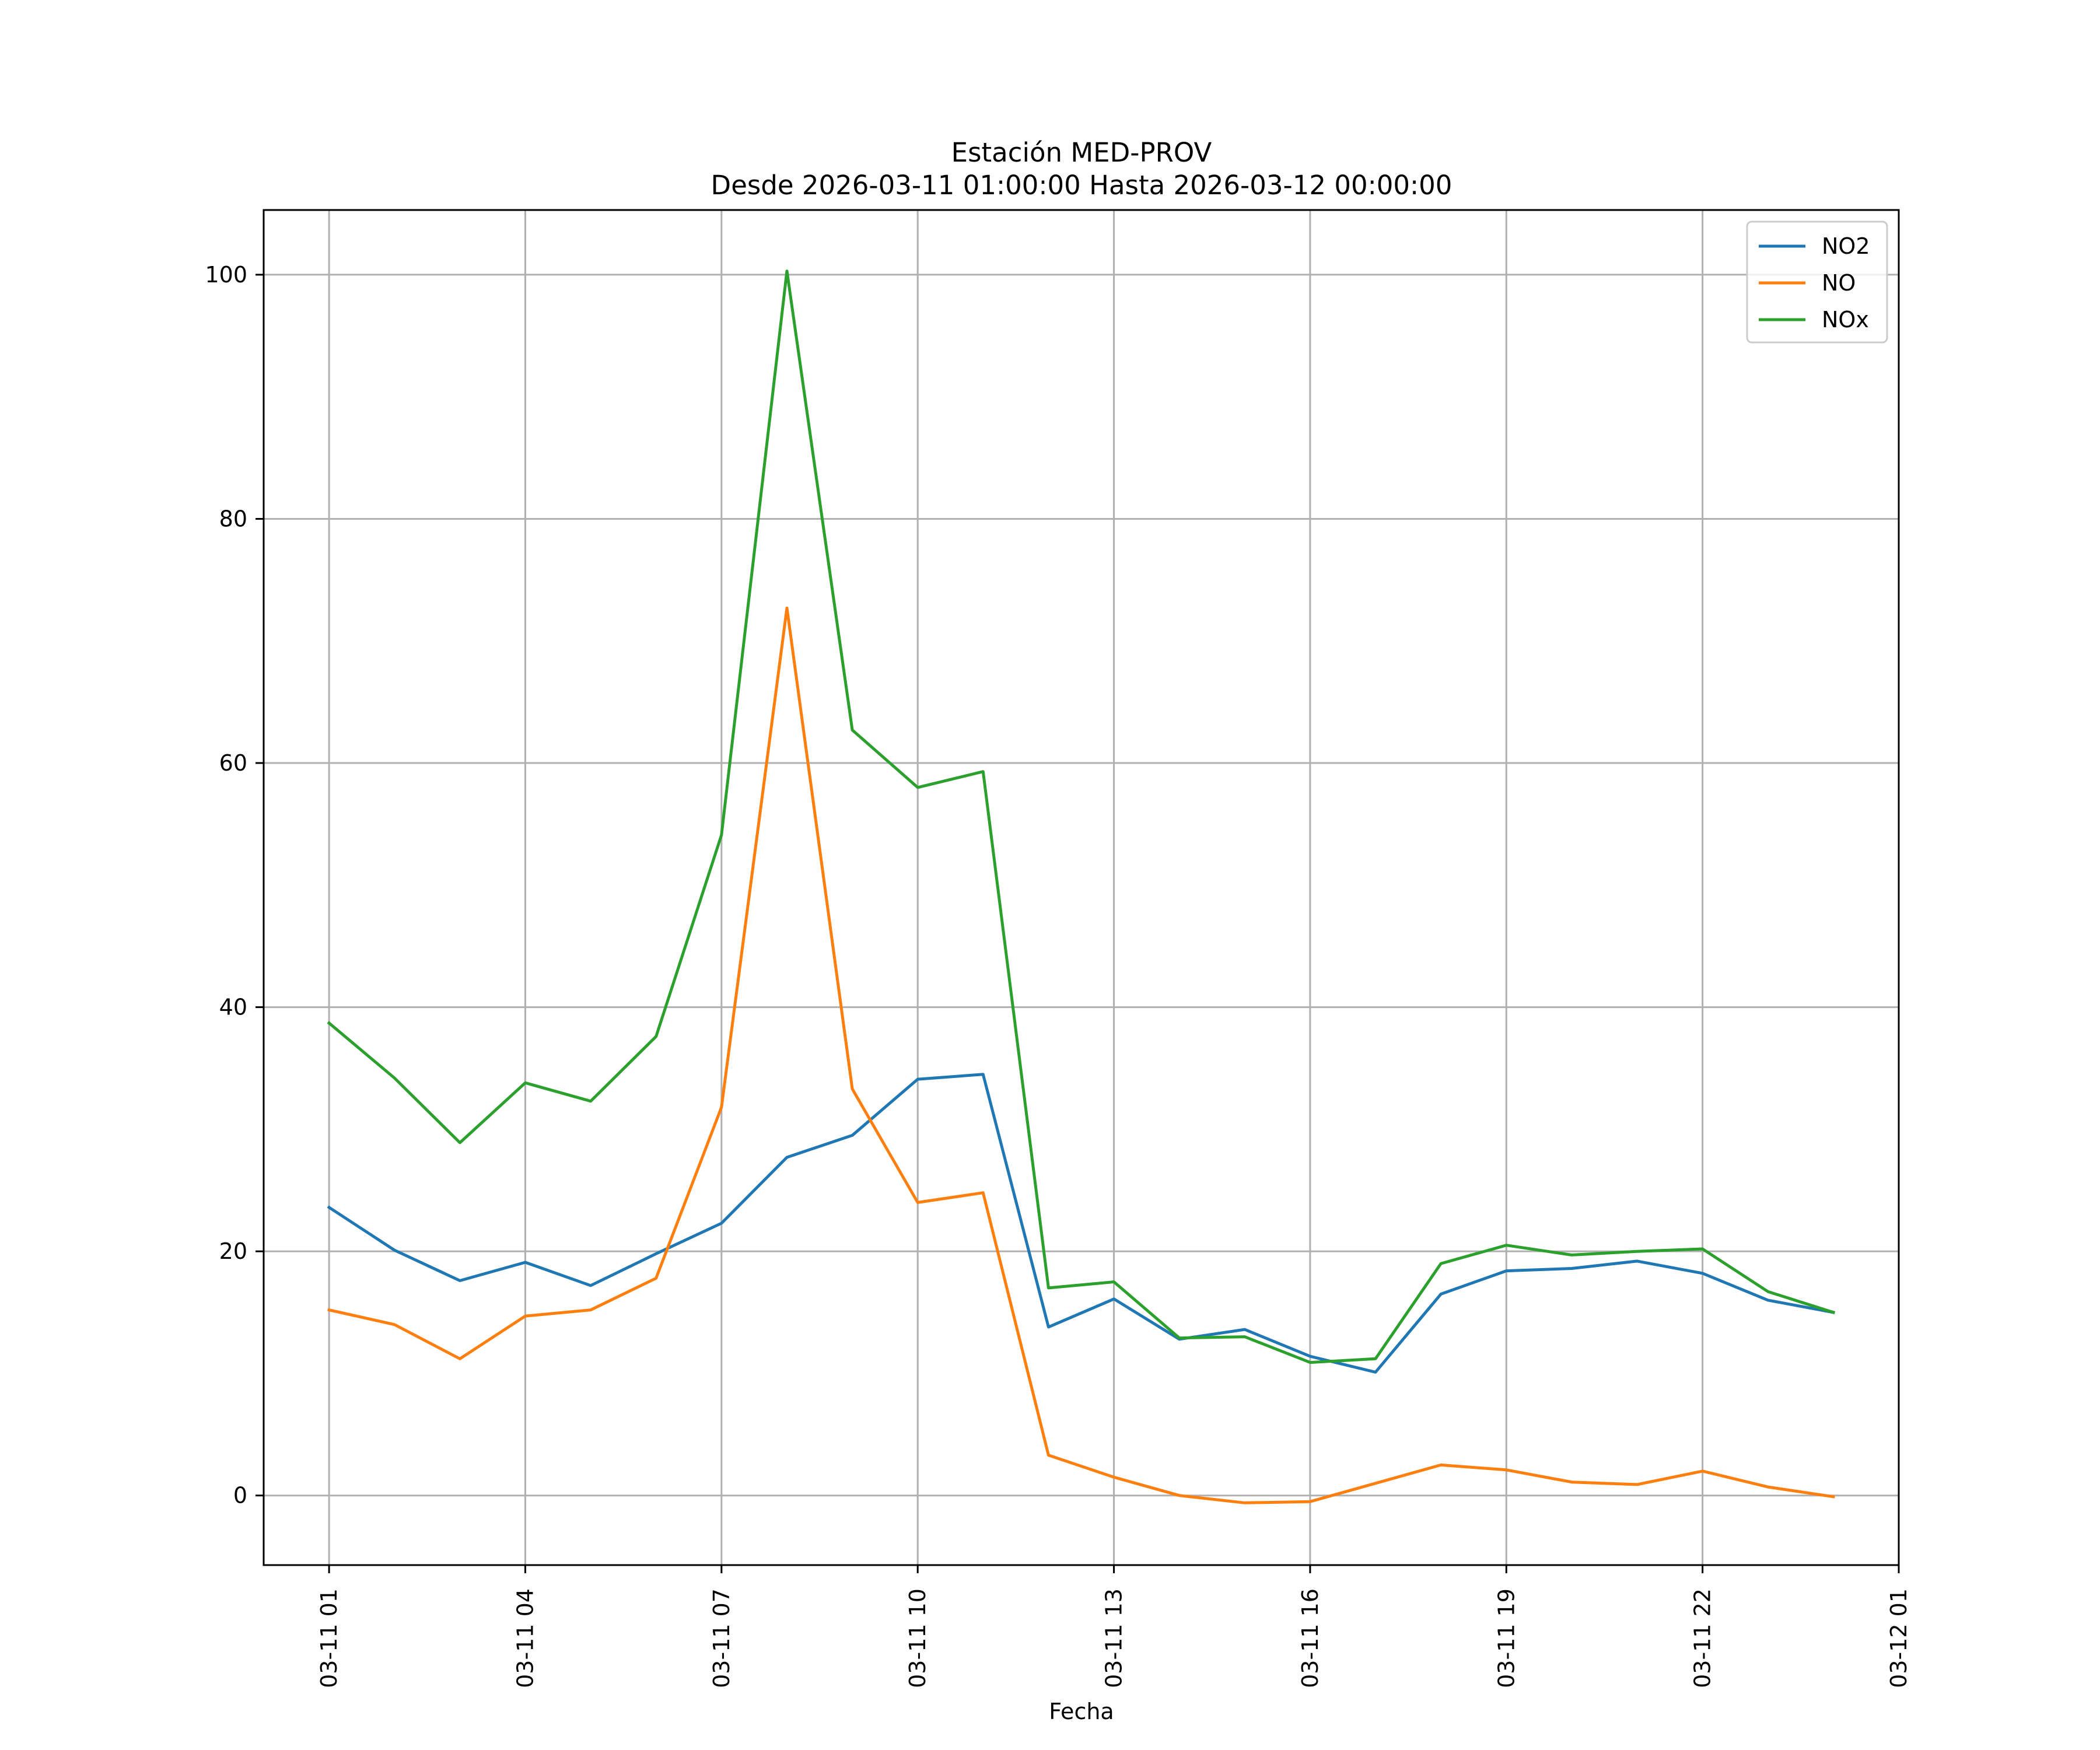 The height and width of the screenshot is (1750, 2100). Describe the element at coordinates (235, 885) in the screenshot. I see `y-axis-ticks: 0 20 40 60 80 100` at that location.